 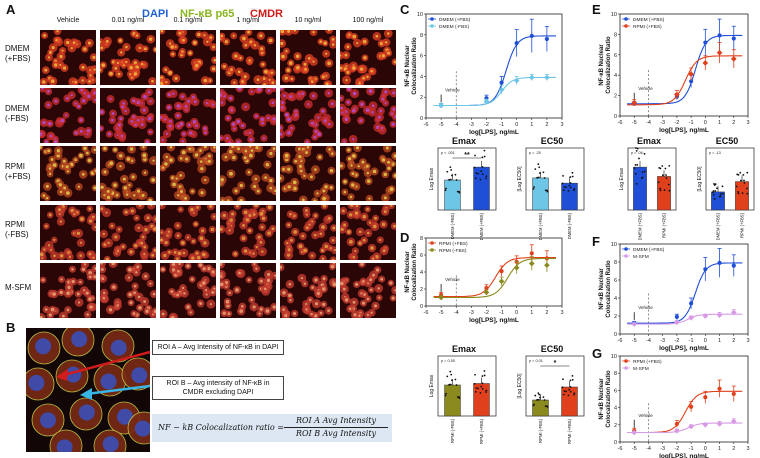 What do you see at coordinates (421, 239) in the screenshot?
I see `y-tick-label: 8` at bounding box center [421, 239].